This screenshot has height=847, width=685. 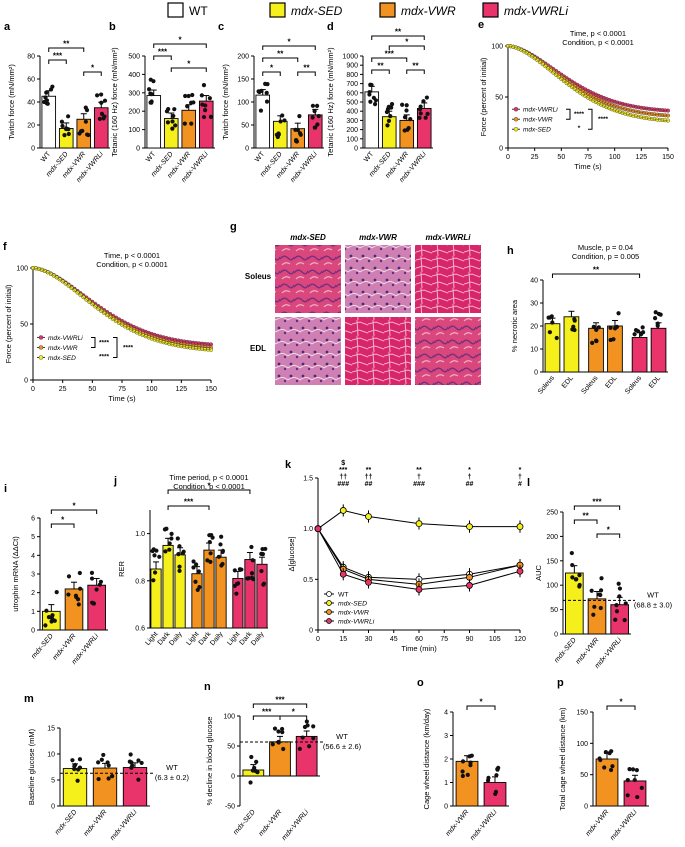 What do you see at coordinates (419, 477) in the screenshot?
I see `significance-marker: †` at bounding box center [419, 477].